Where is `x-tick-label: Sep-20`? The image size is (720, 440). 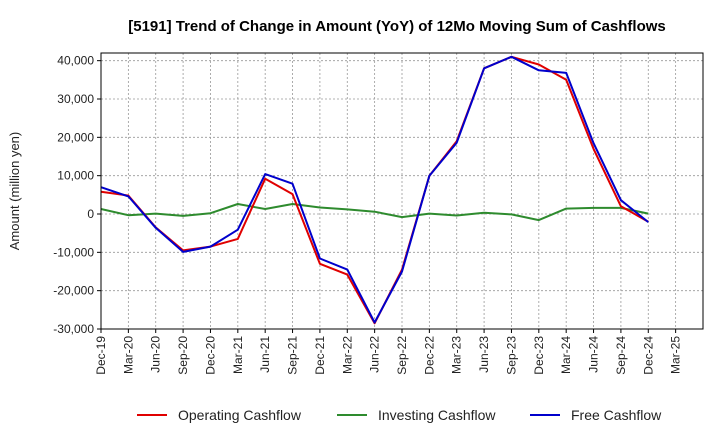 x-tick-label: Sep-20 is located at coordinates (183, 355).